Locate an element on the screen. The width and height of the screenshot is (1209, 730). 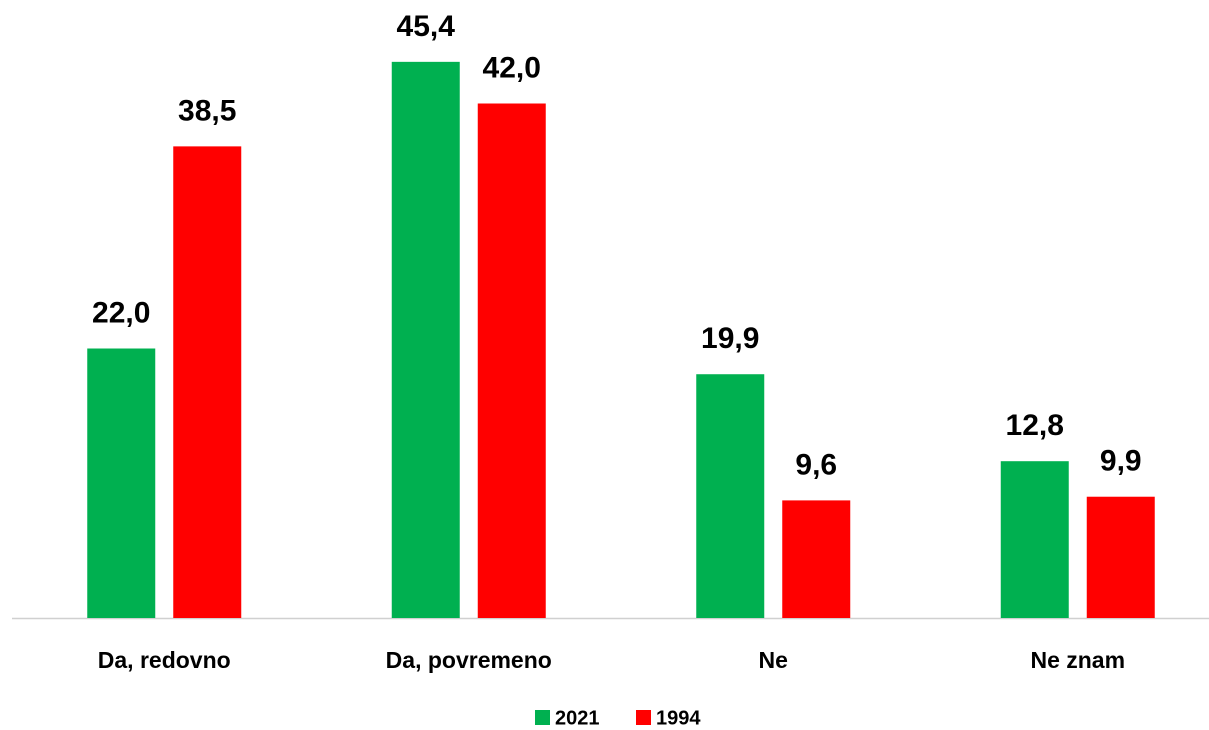
x-tick-label: Da, povremeno is located at coordinates (469, 660).